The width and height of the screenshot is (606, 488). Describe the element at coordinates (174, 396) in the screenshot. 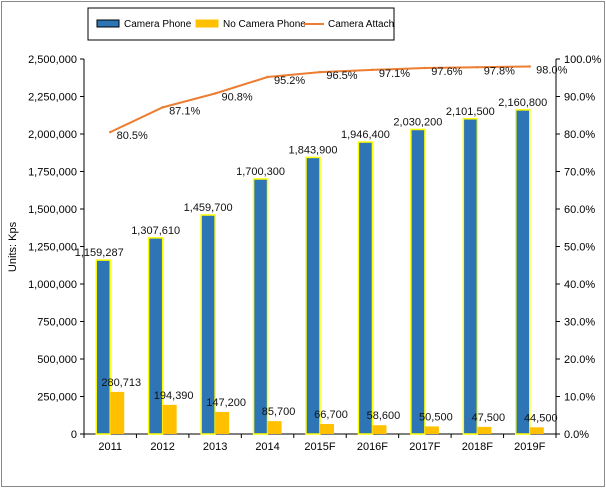

I see `data-label-no-camera-phone: 194,390` at that location.